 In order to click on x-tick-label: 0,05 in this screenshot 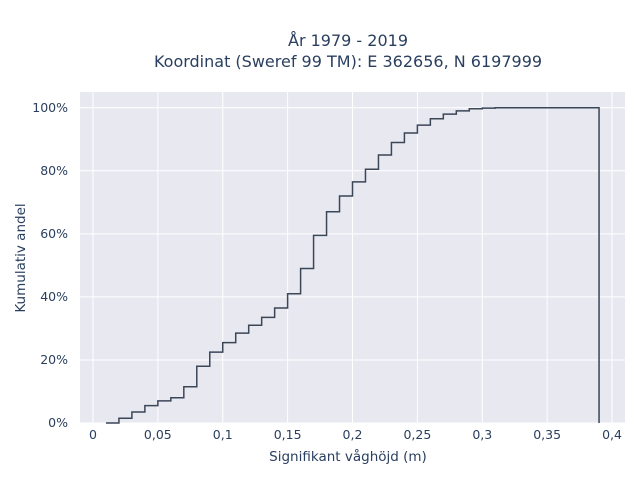, I will do `click(158, 434)`.